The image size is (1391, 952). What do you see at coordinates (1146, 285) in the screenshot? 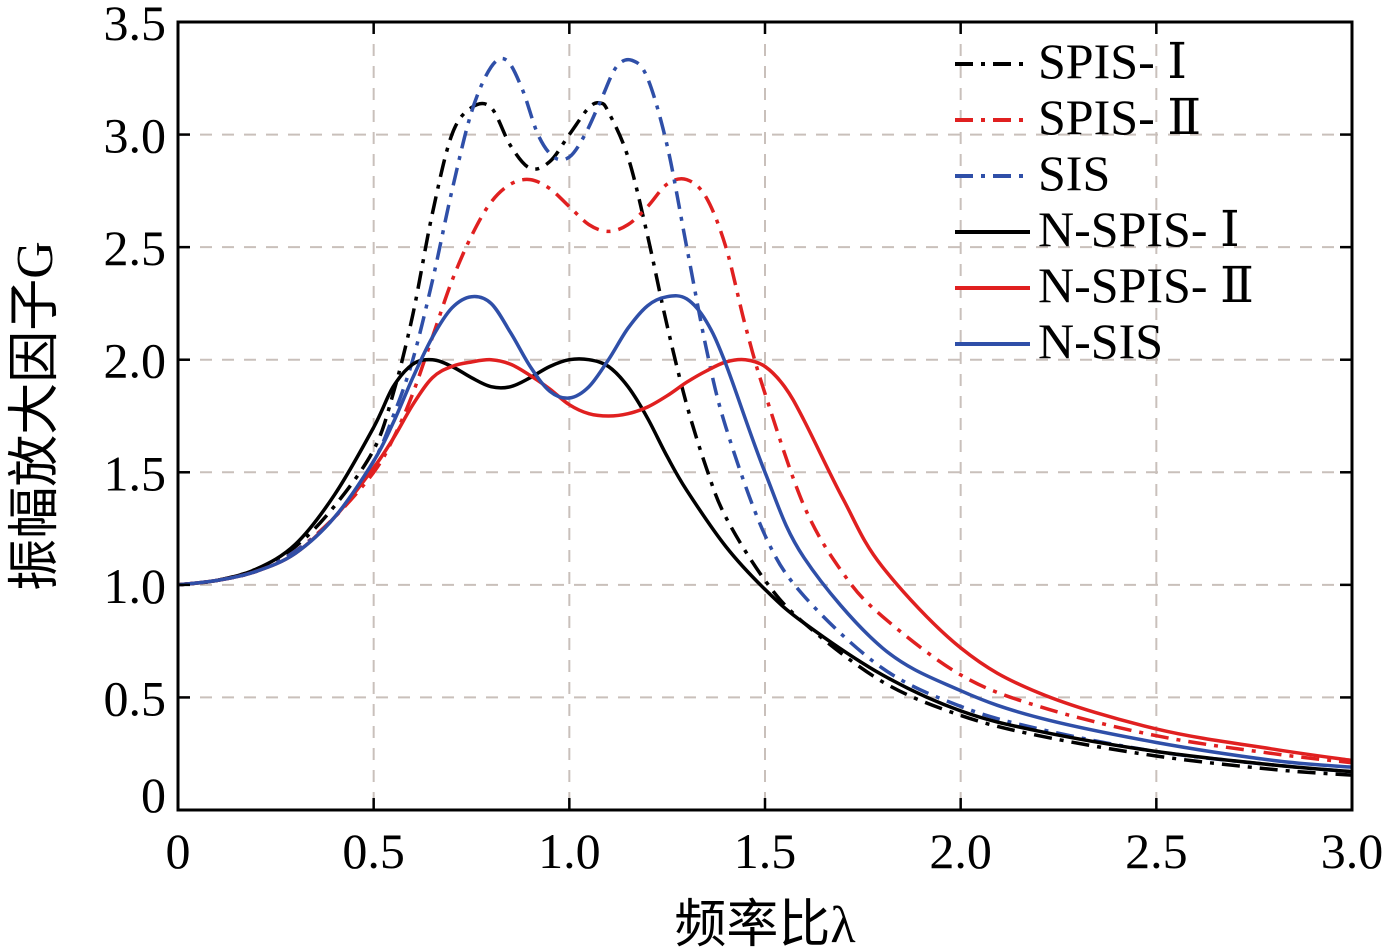
I see `legend-label-5: N-SPIS- Ⅱ` at bounding box center [1146, 285].